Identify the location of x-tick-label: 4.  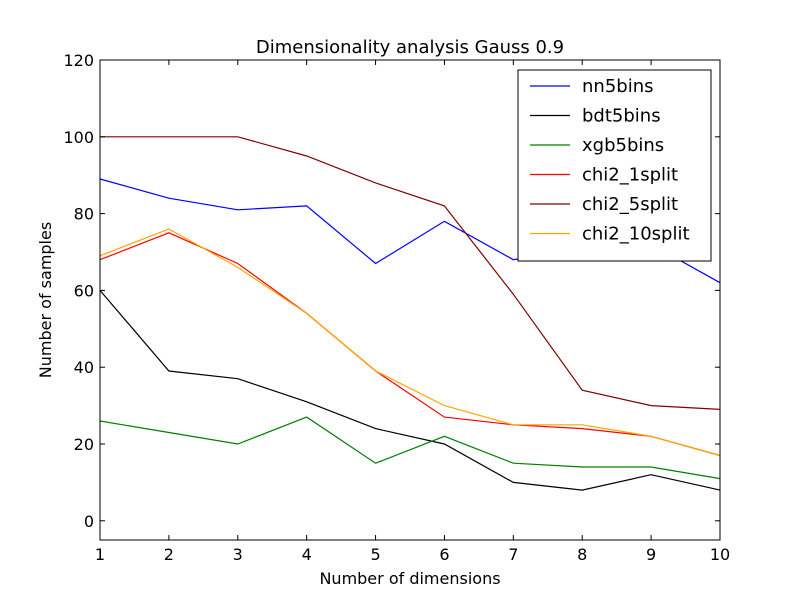
(307, 554).